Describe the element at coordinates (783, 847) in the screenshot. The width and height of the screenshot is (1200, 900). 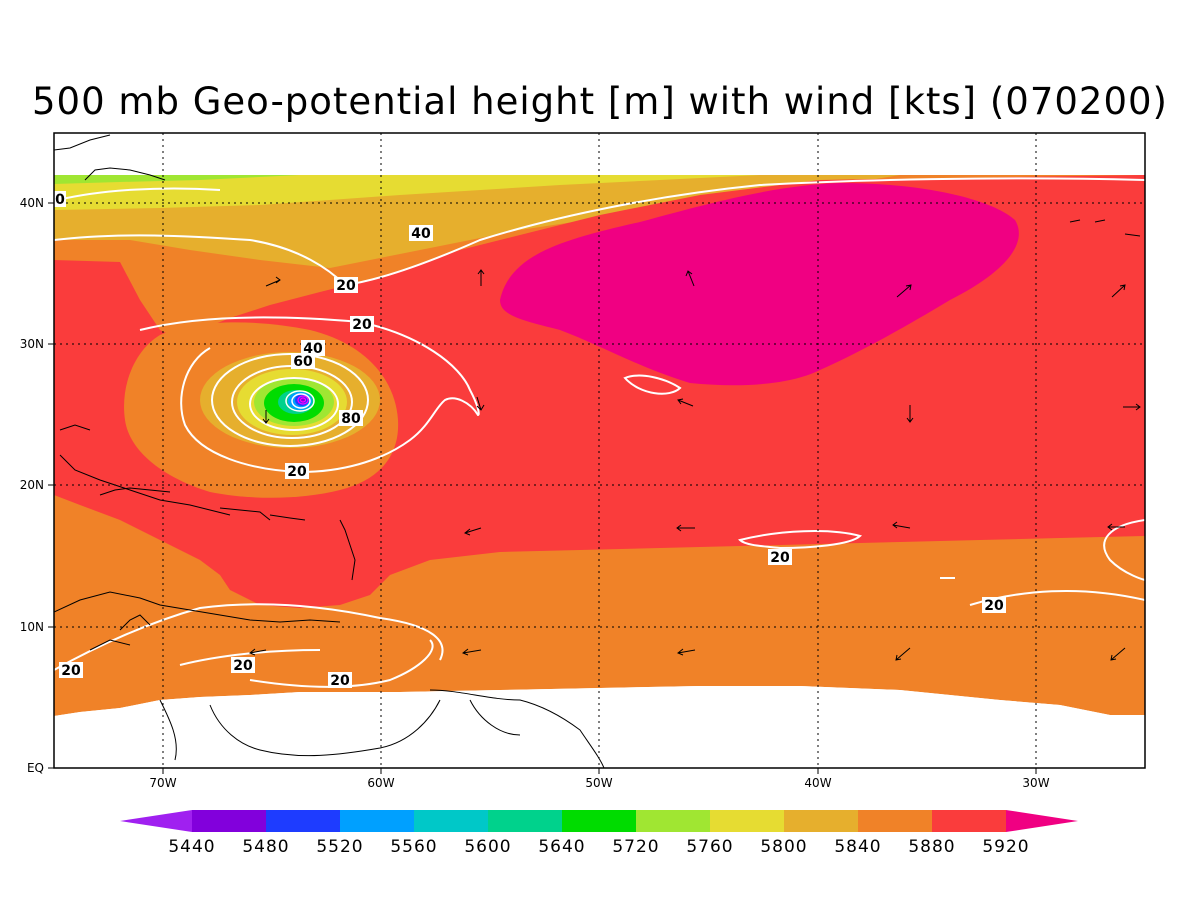
I see `colorbar-level-label: 5800` at that location.